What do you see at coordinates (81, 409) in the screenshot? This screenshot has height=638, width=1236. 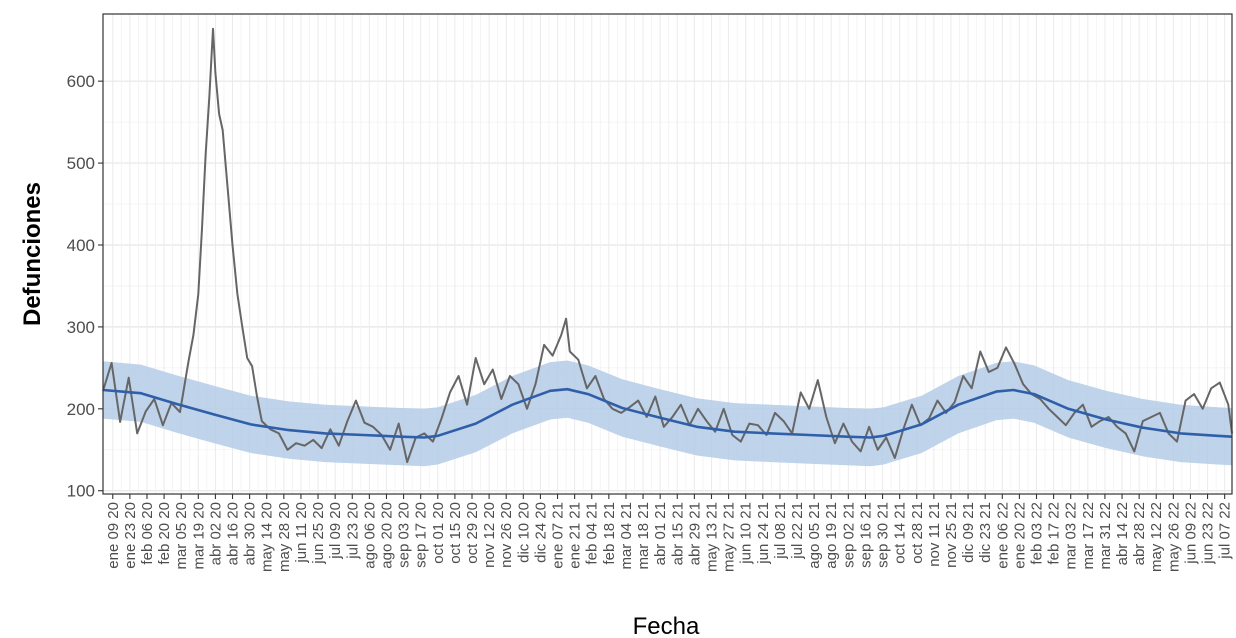 I see `y-tick-label: 200` at bounding box center [81, 409].